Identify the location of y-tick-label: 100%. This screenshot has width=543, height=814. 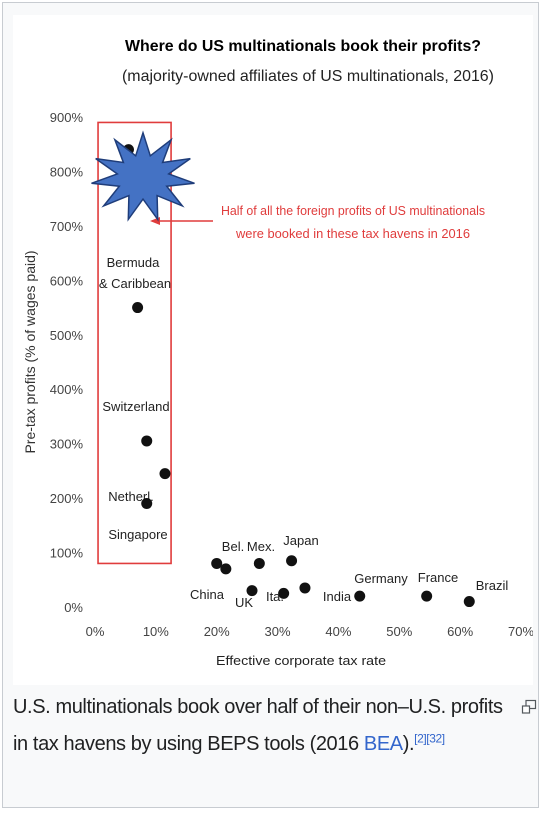
(67, 553).